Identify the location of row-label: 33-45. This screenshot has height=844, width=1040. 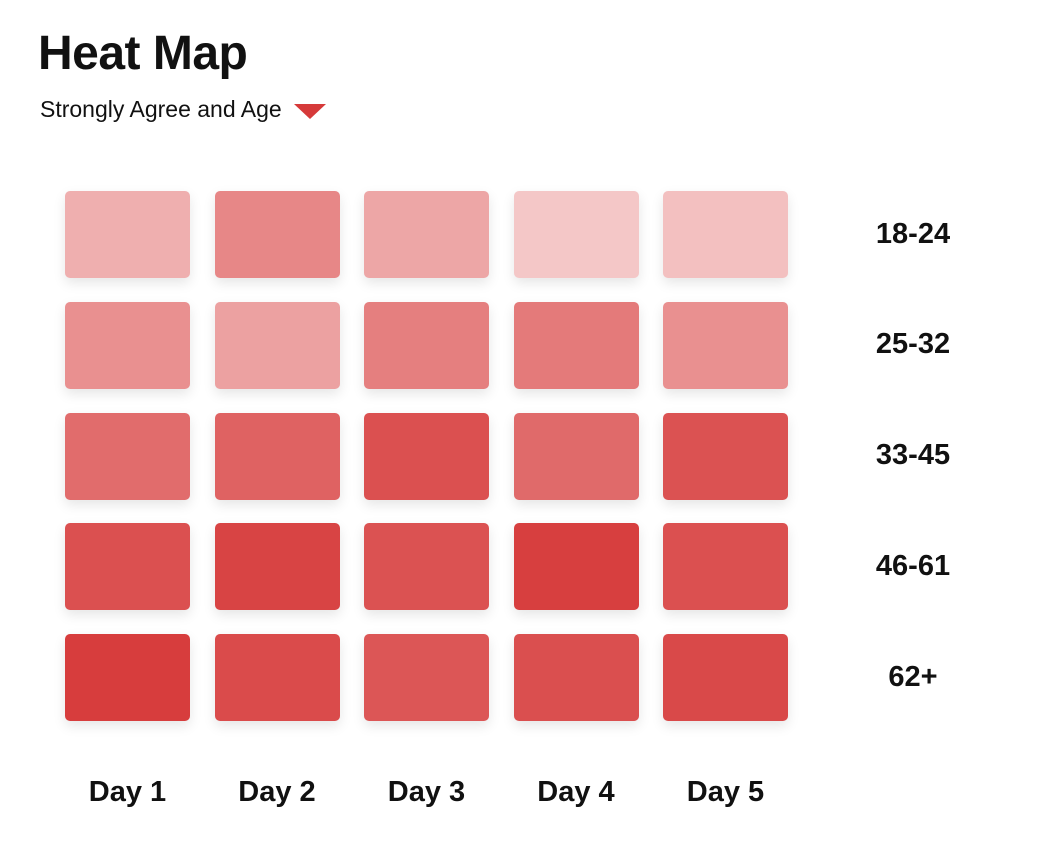
(913, 455).